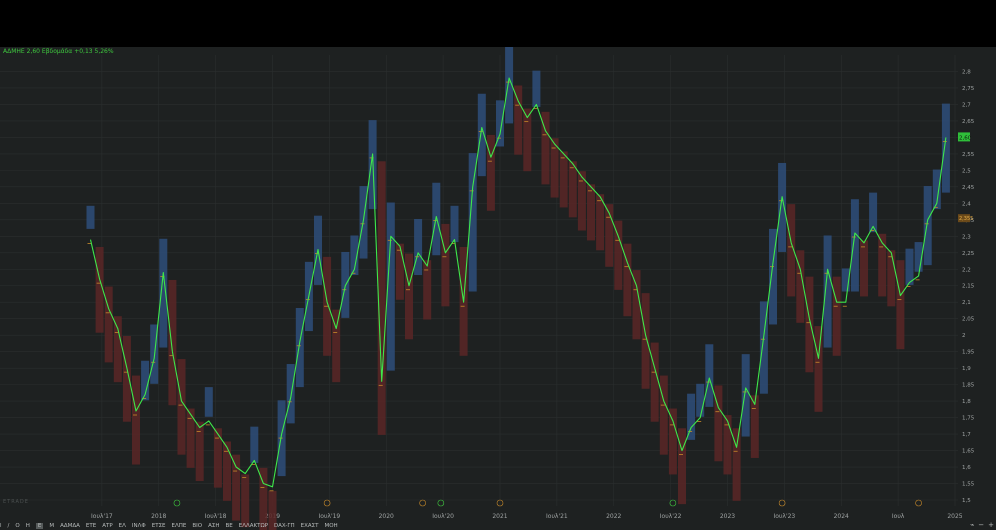  I want to click on toolbar-item: Μ, so click(52, 525).